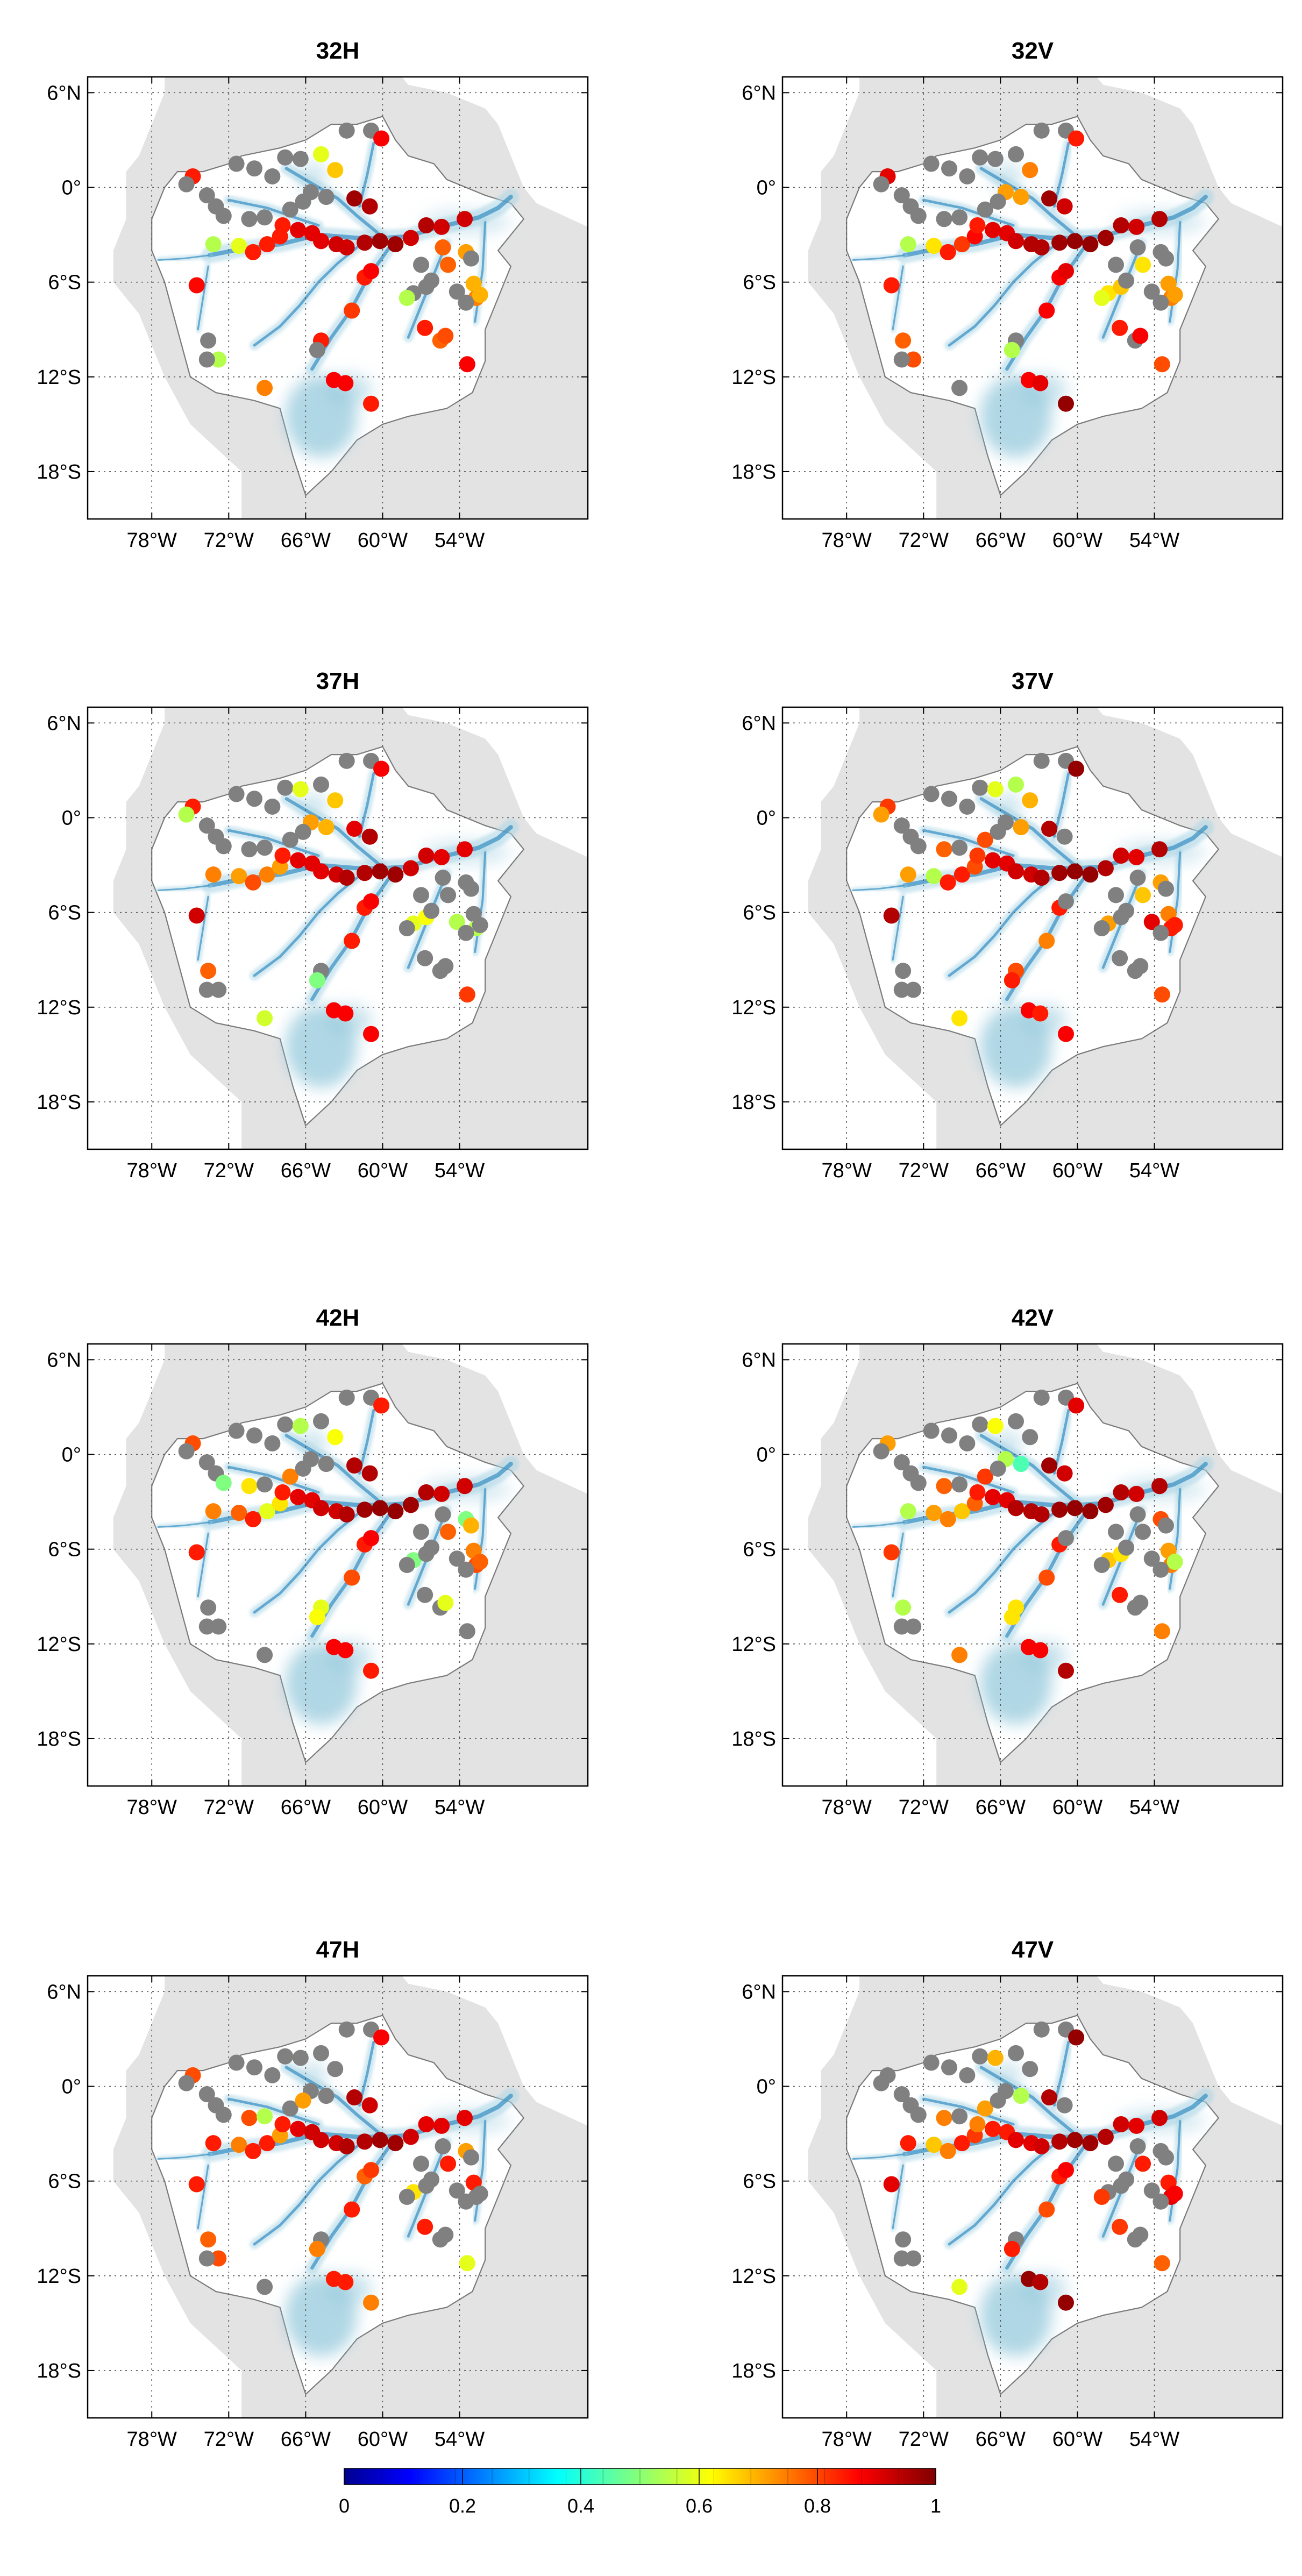 This screenshot has height=2576, width=1302. I want to click on river-japura, so click(273, 843).